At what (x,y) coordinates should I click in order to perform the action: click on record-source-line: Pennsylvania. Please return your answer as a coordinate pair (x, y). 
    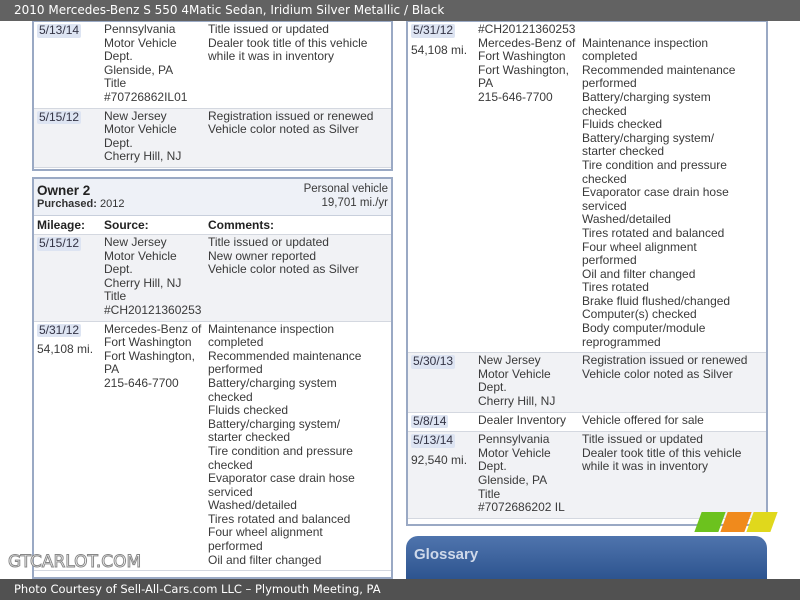
    Looking at the image, I should click on (514, 439).